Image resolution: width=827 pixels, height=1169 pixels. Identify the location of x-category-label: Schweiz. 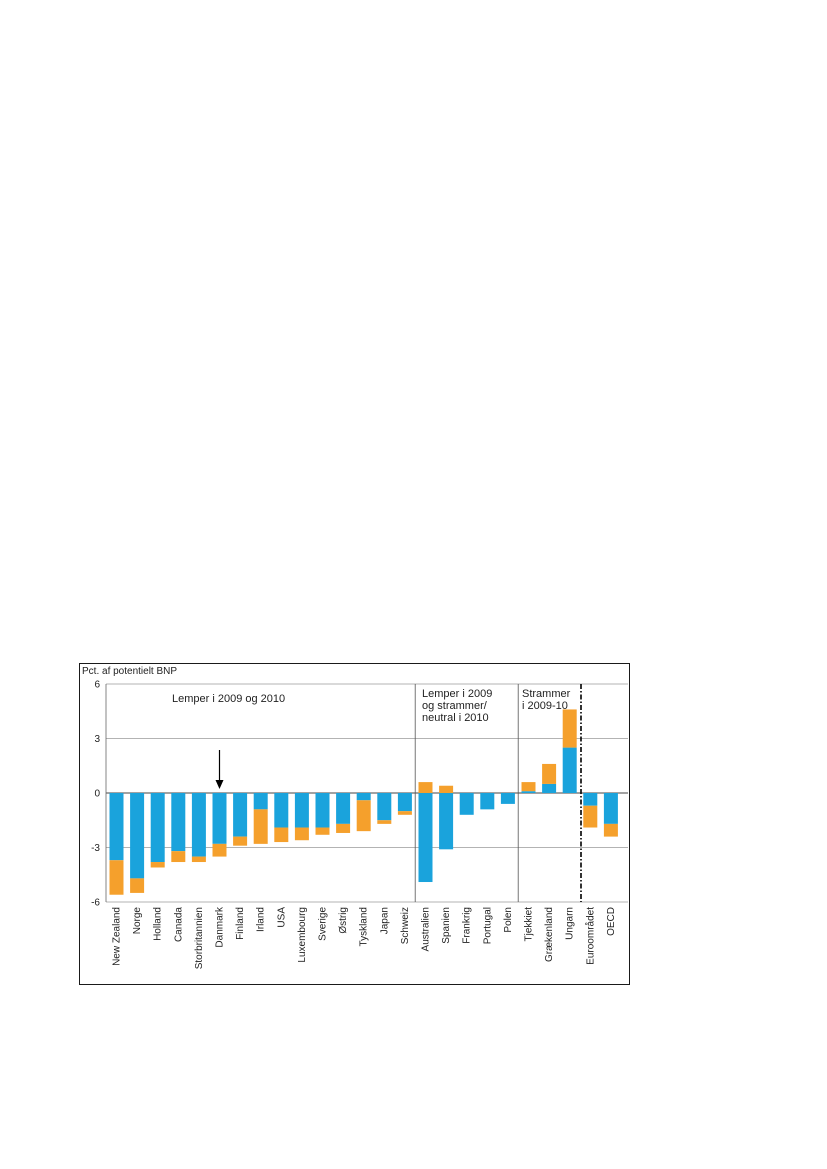
(405, 925).